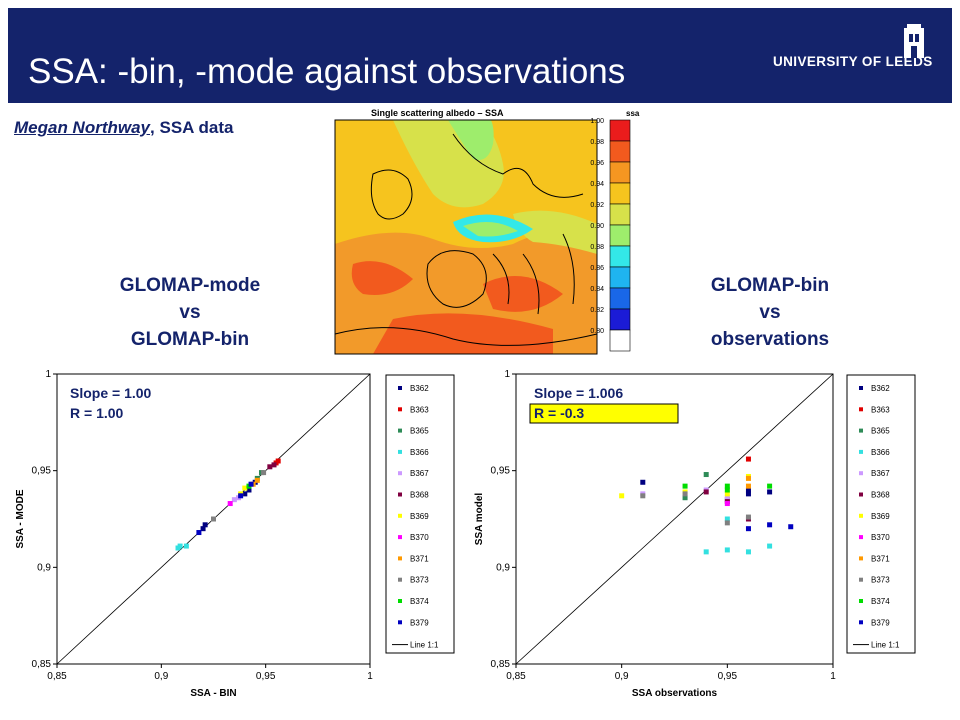 This screenshot has height=720, width=960. What do you see at coordinates (633, 113) in the screenshot?
I see `colorbar-label: ssa` at bounding box center [633, 113].